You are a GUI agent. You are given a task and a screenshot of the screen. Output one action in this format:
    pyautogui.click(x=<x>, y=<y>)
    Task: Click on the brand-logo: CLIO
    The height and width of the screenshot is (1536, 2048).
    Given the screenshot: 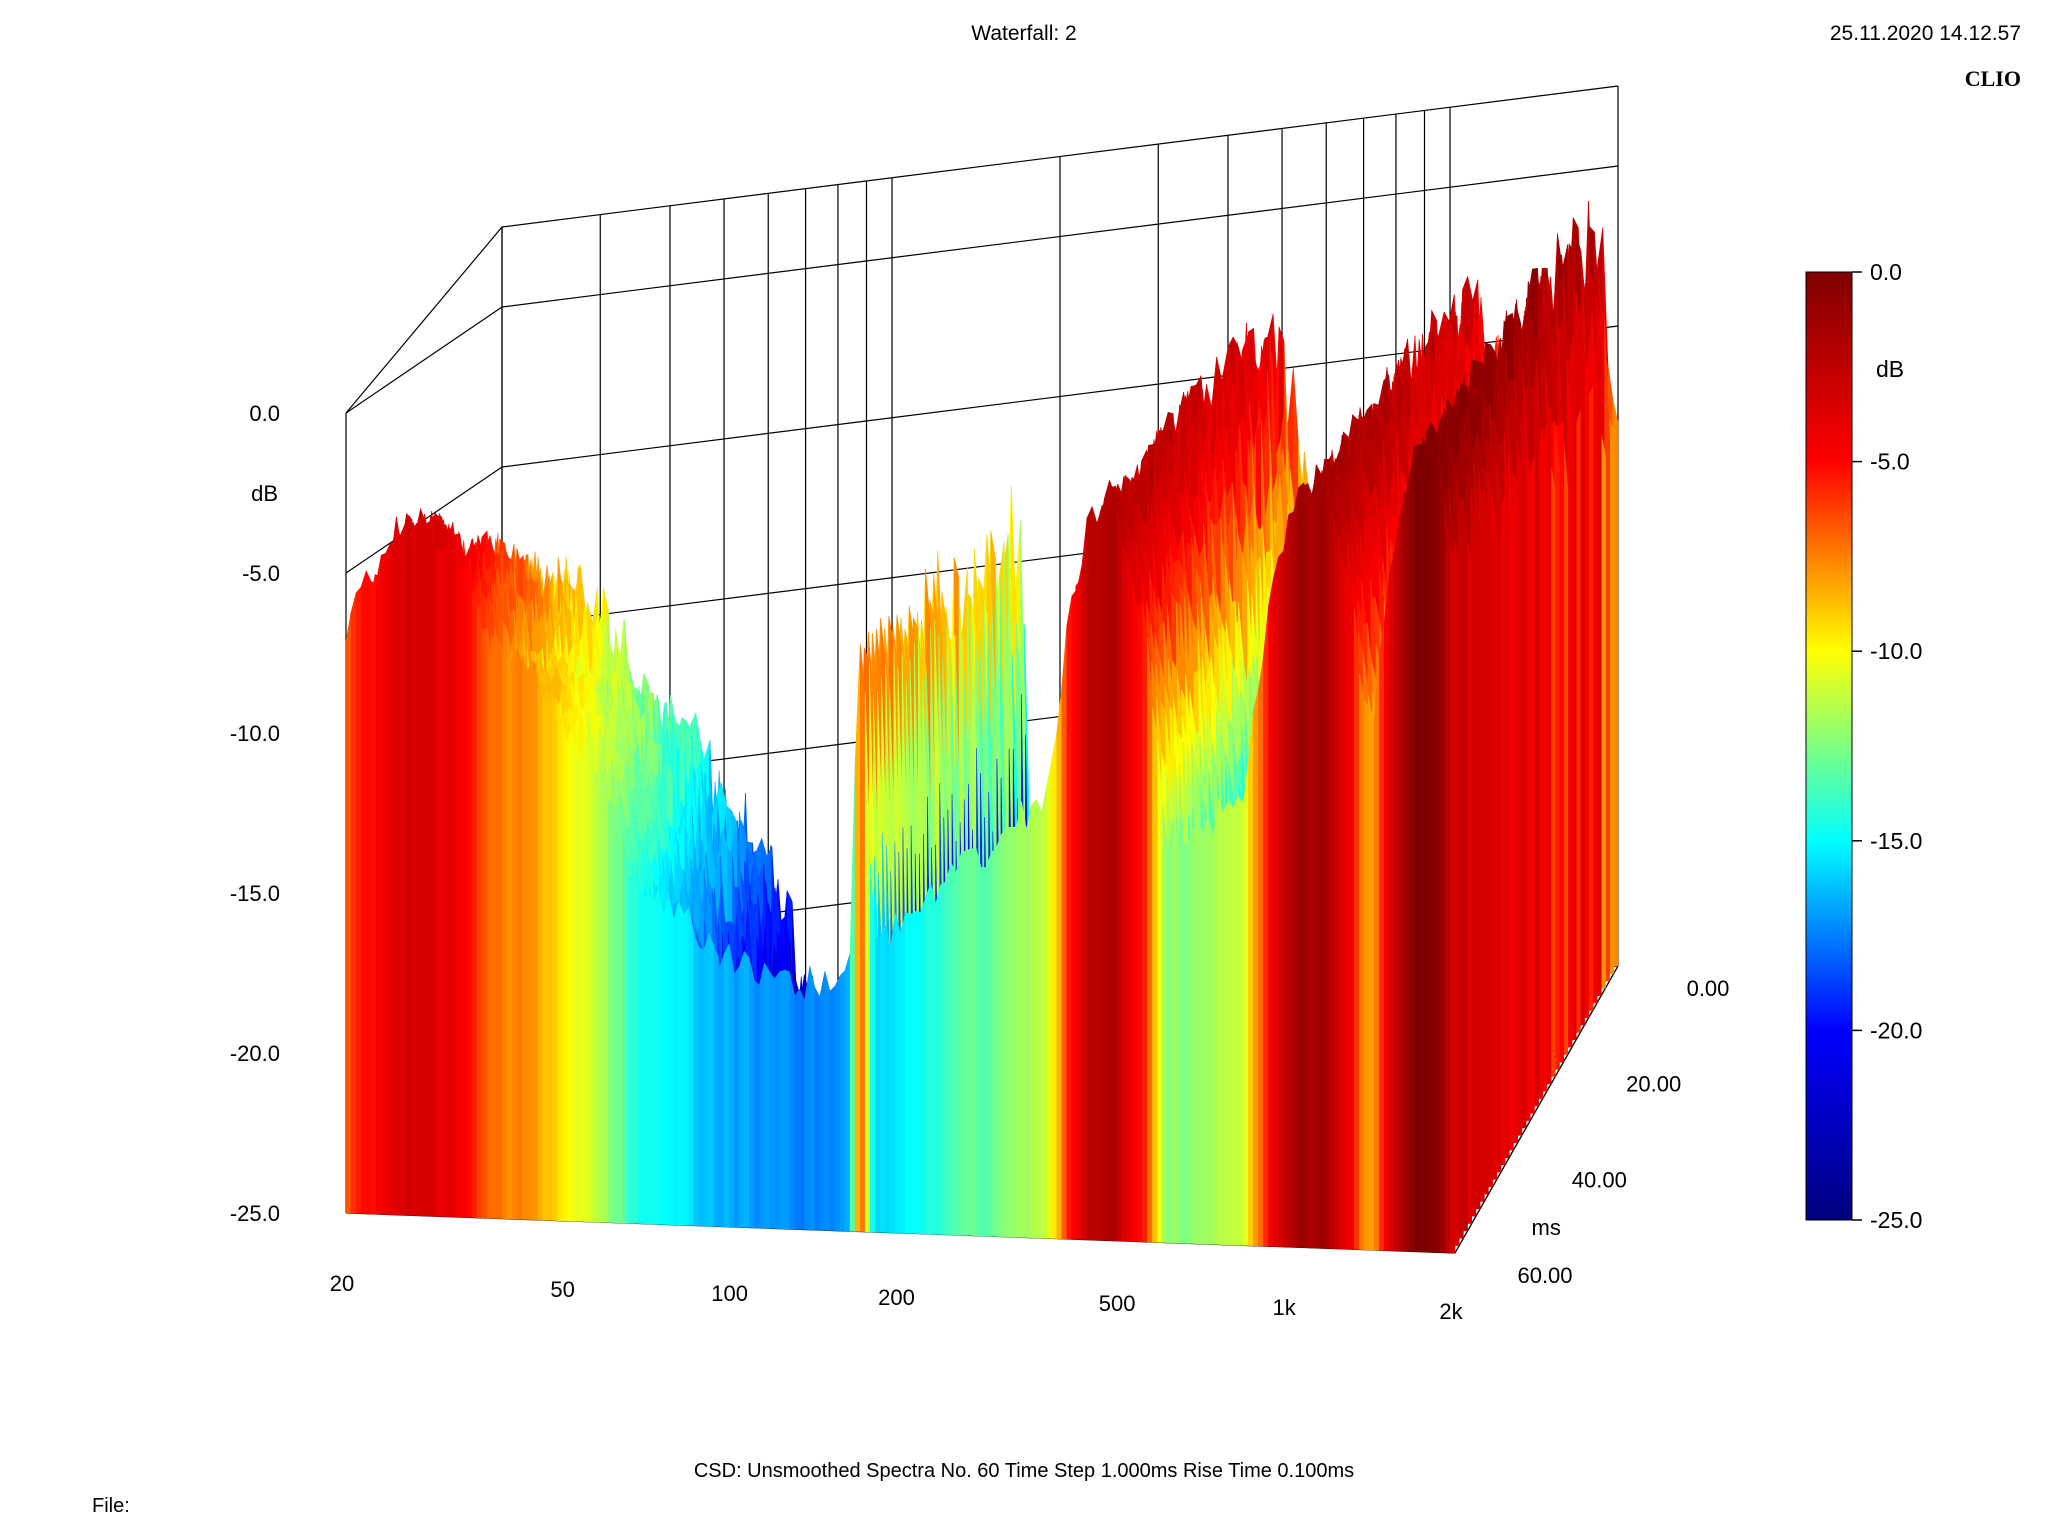 What is the action you would take?
    pyautogui.click(x=1992, y=78)
    